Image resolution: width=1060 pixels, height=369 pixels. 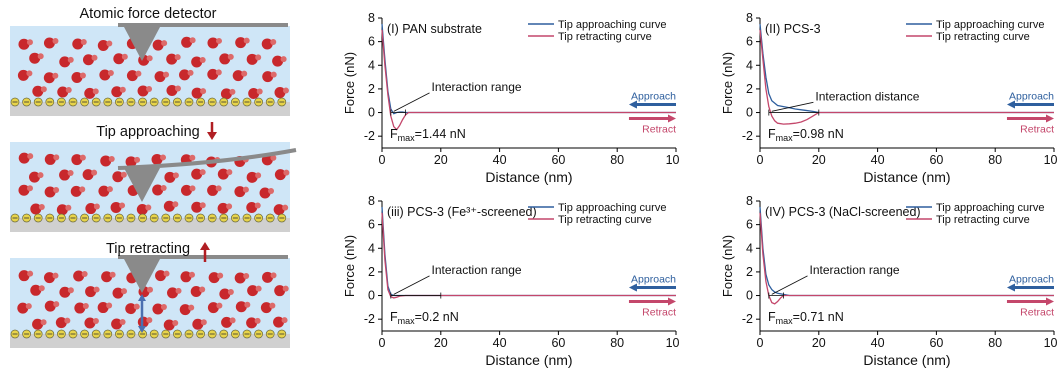 I want to click on adhesion-arrow-head-up, so click(x=142, y=297).